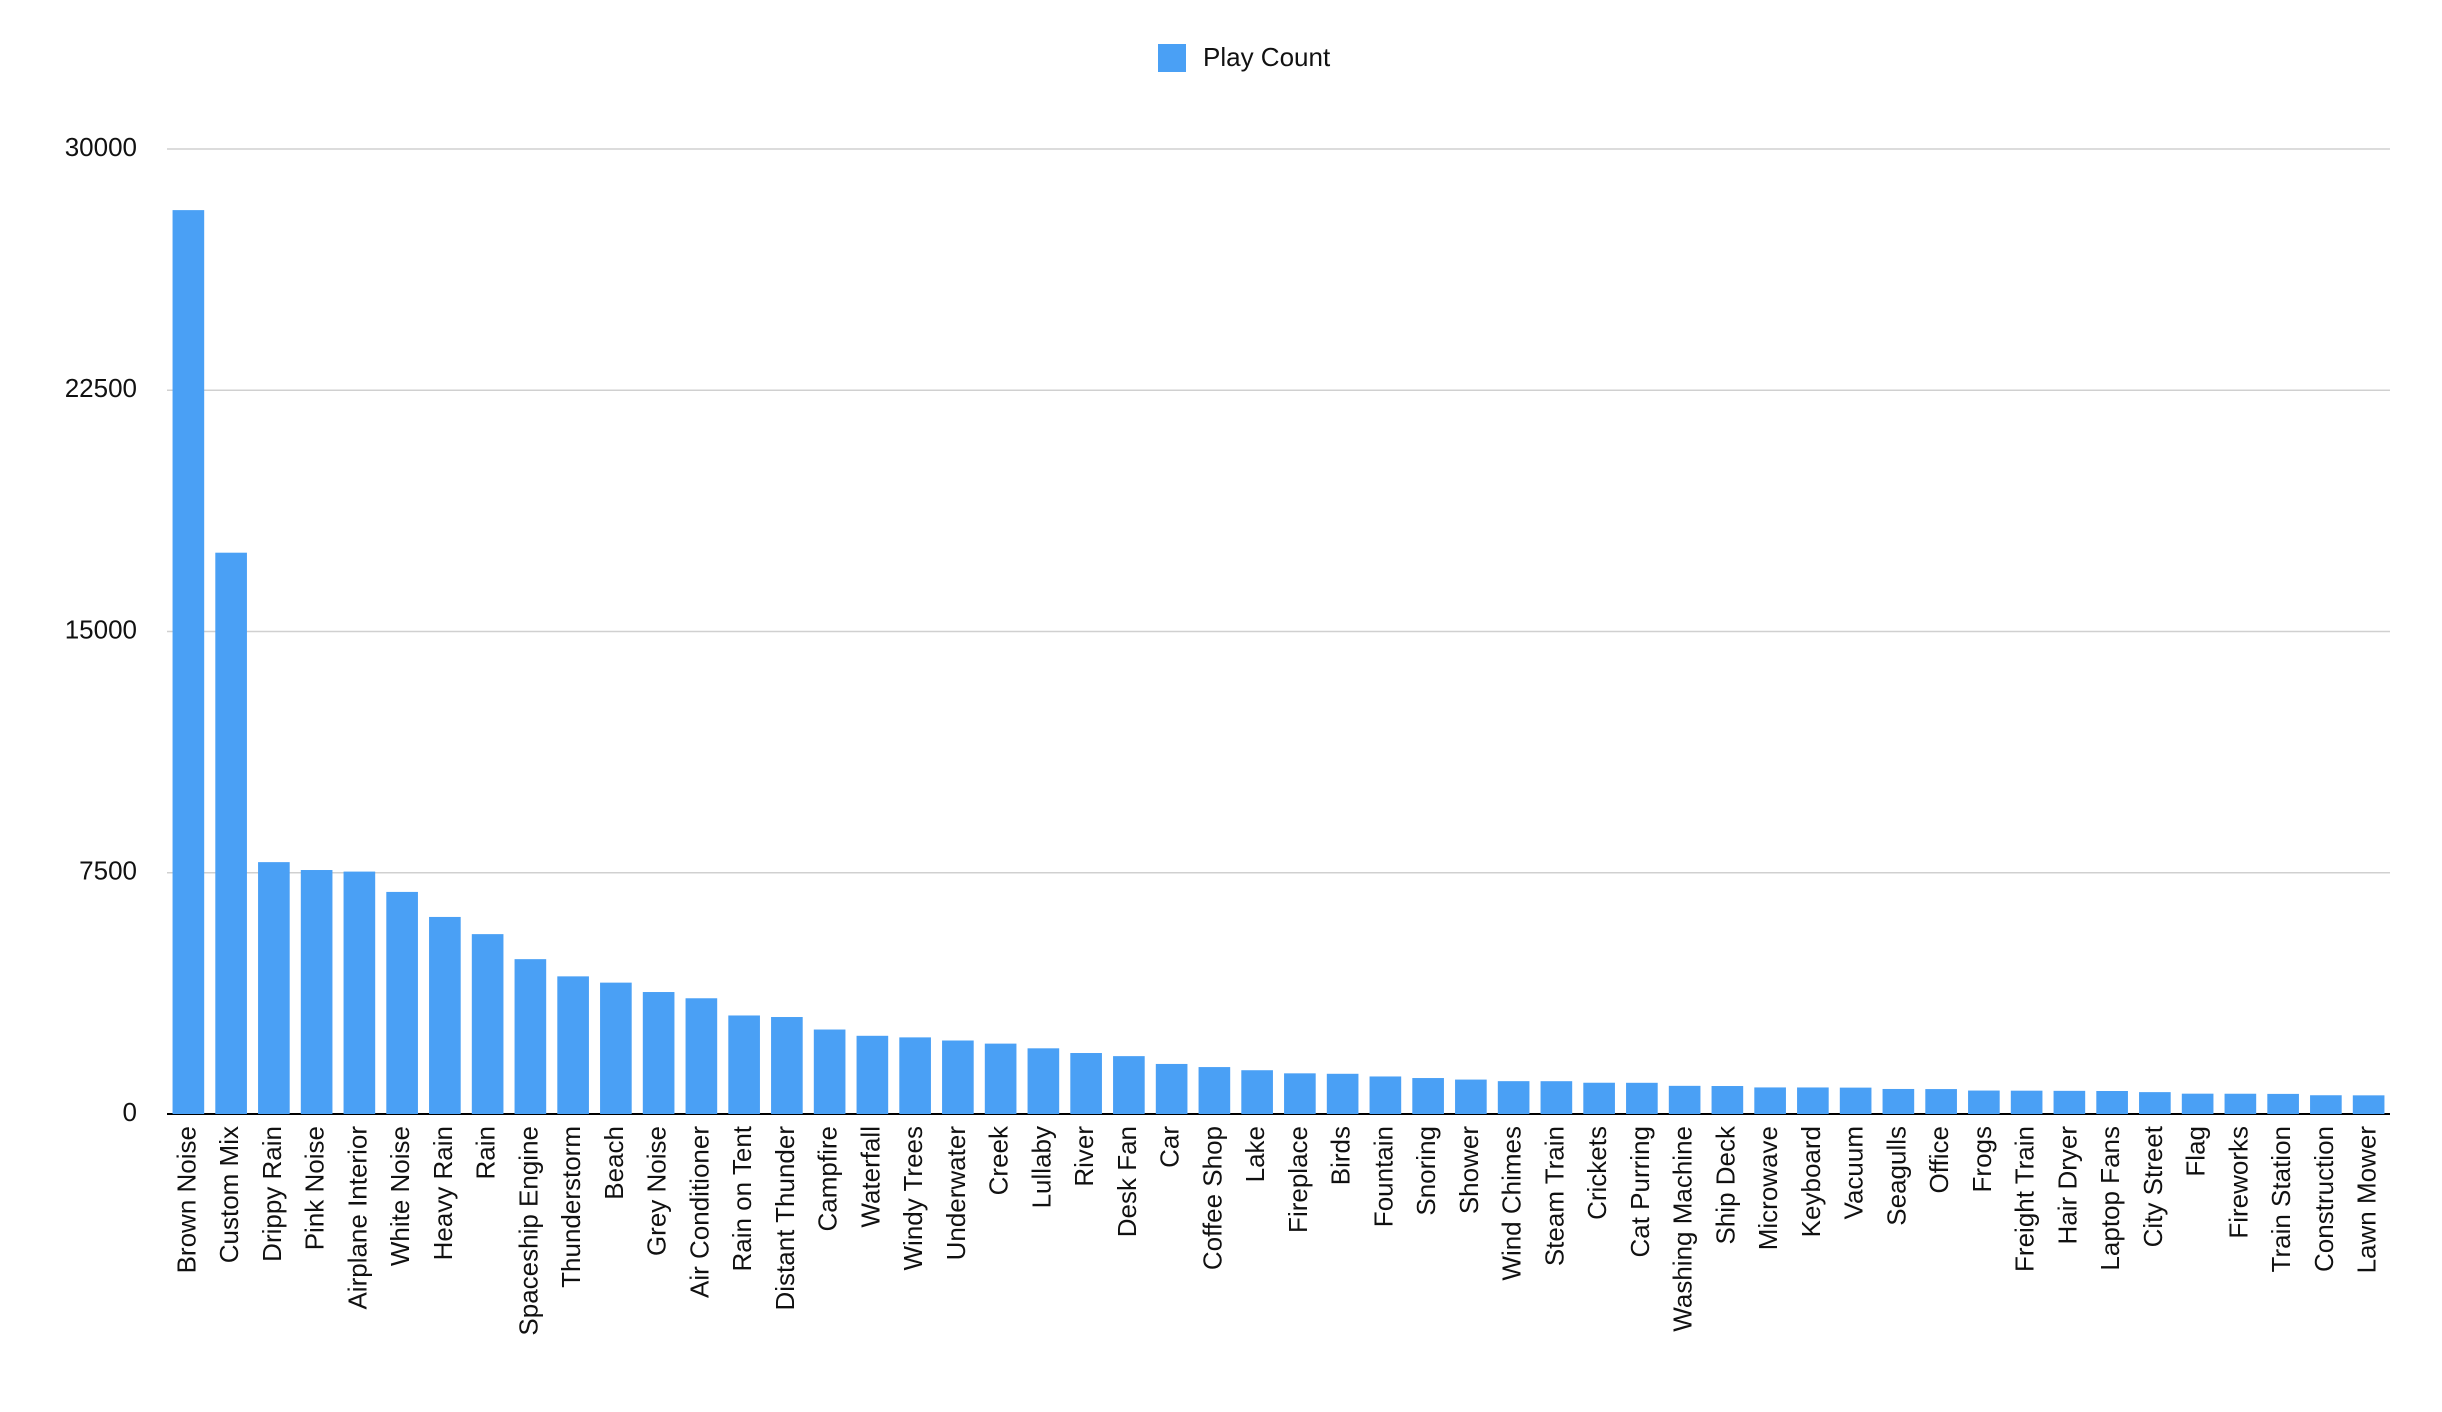 The image size is (2442, 1412). I want to click on x-tick-label: Vacuum, so click(1854, 1172).